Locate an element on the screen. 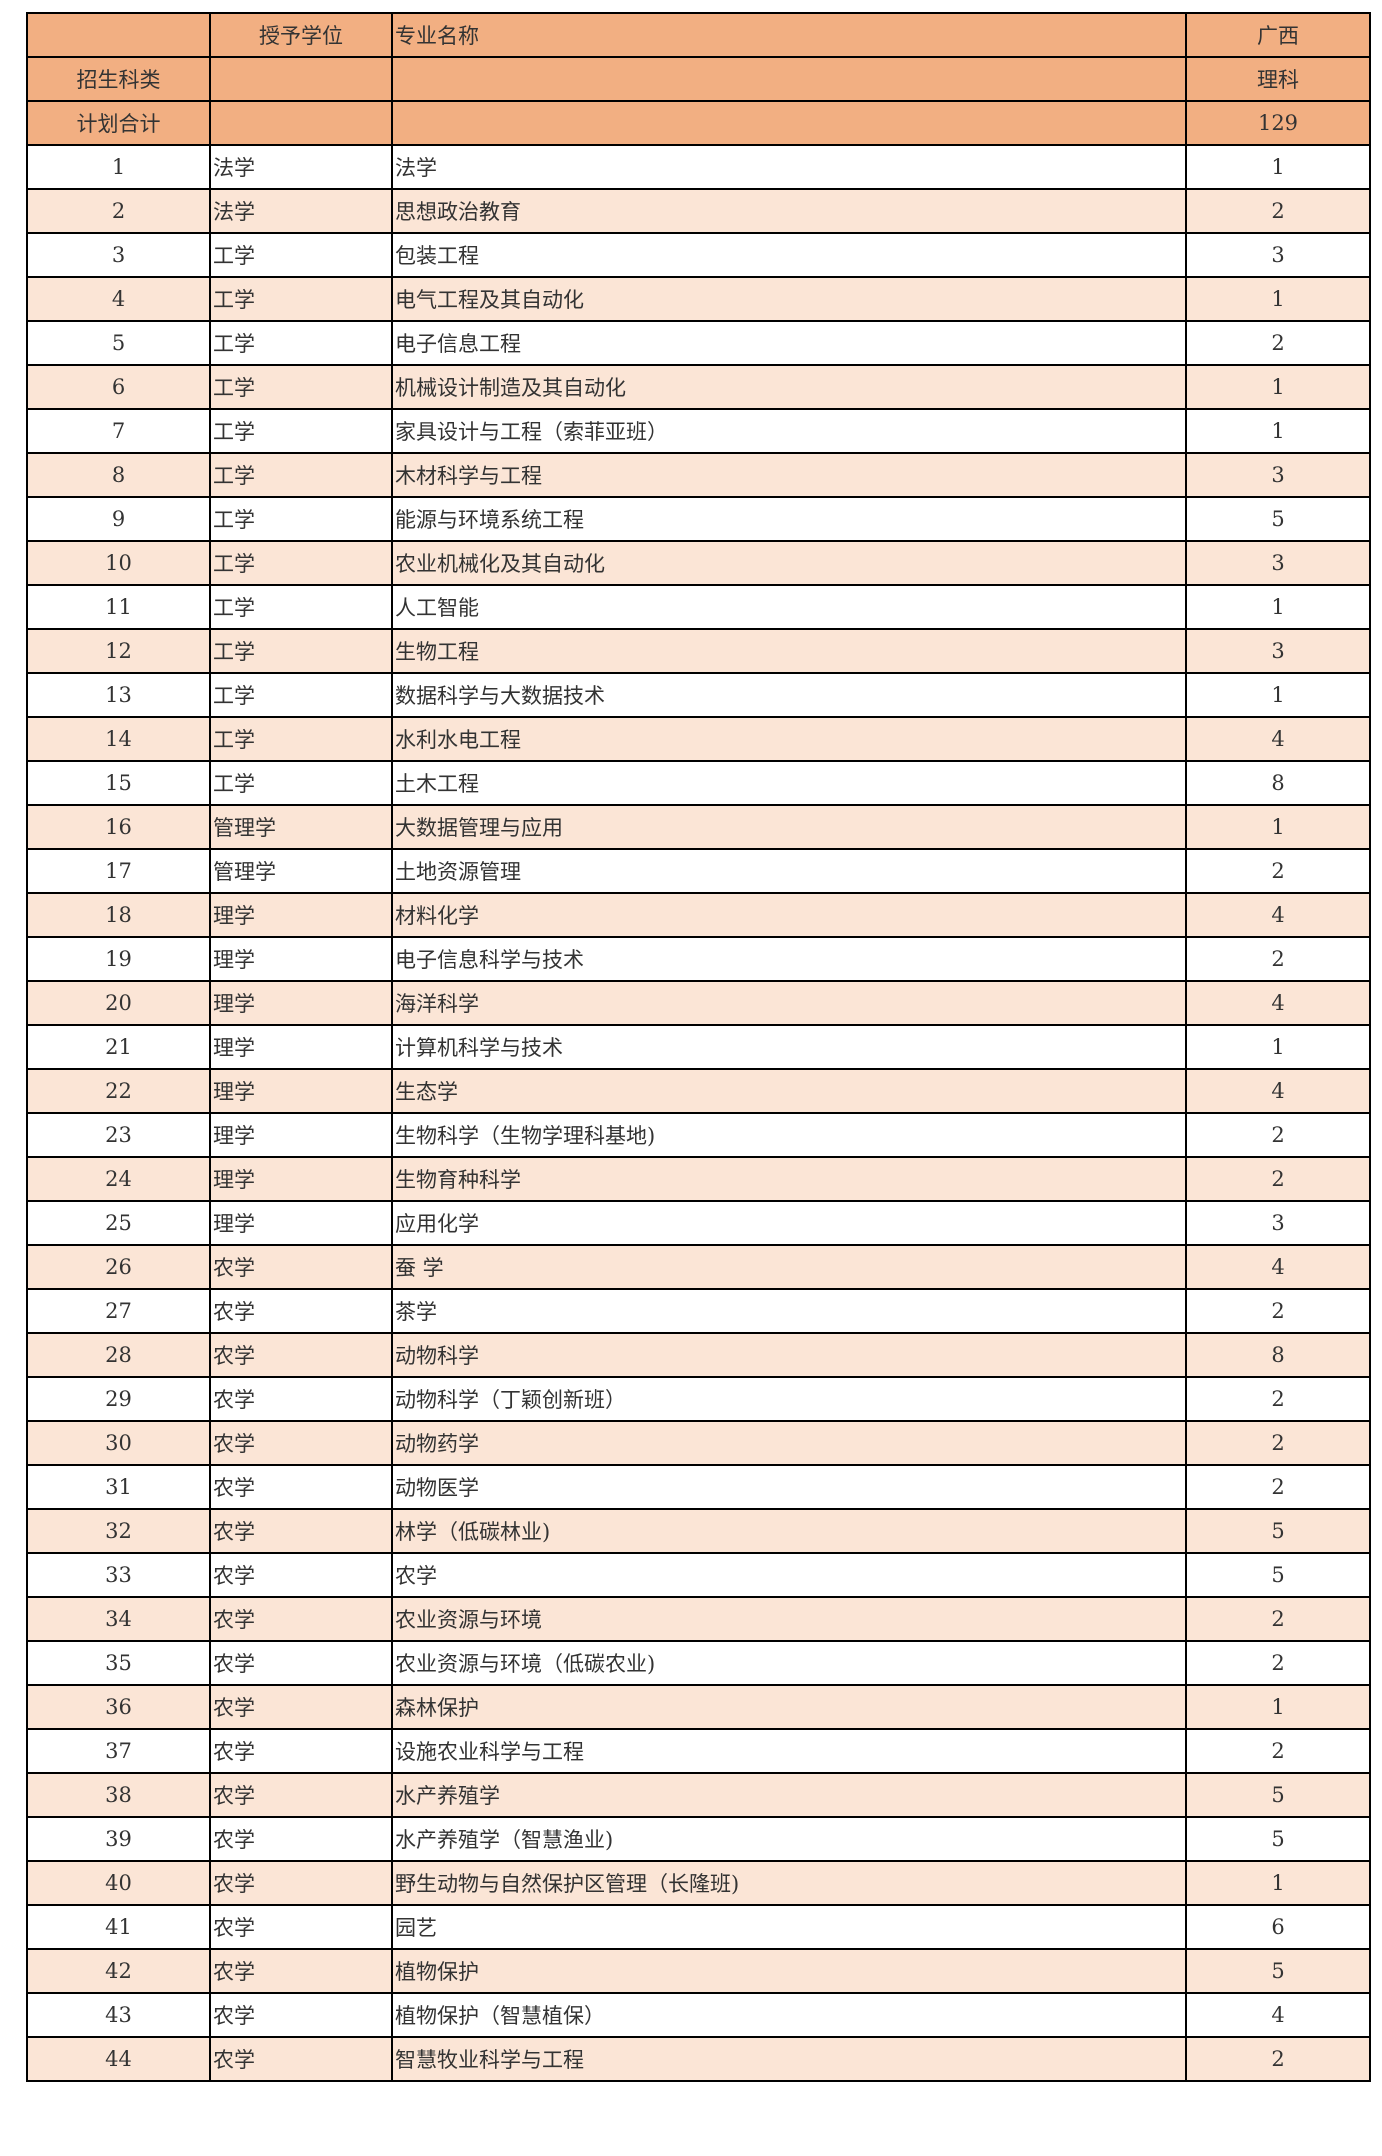 This screenshot has height=2156, width=1382. table-row: 12 工学 生物工程 3 is located at coordinates (698, 651).